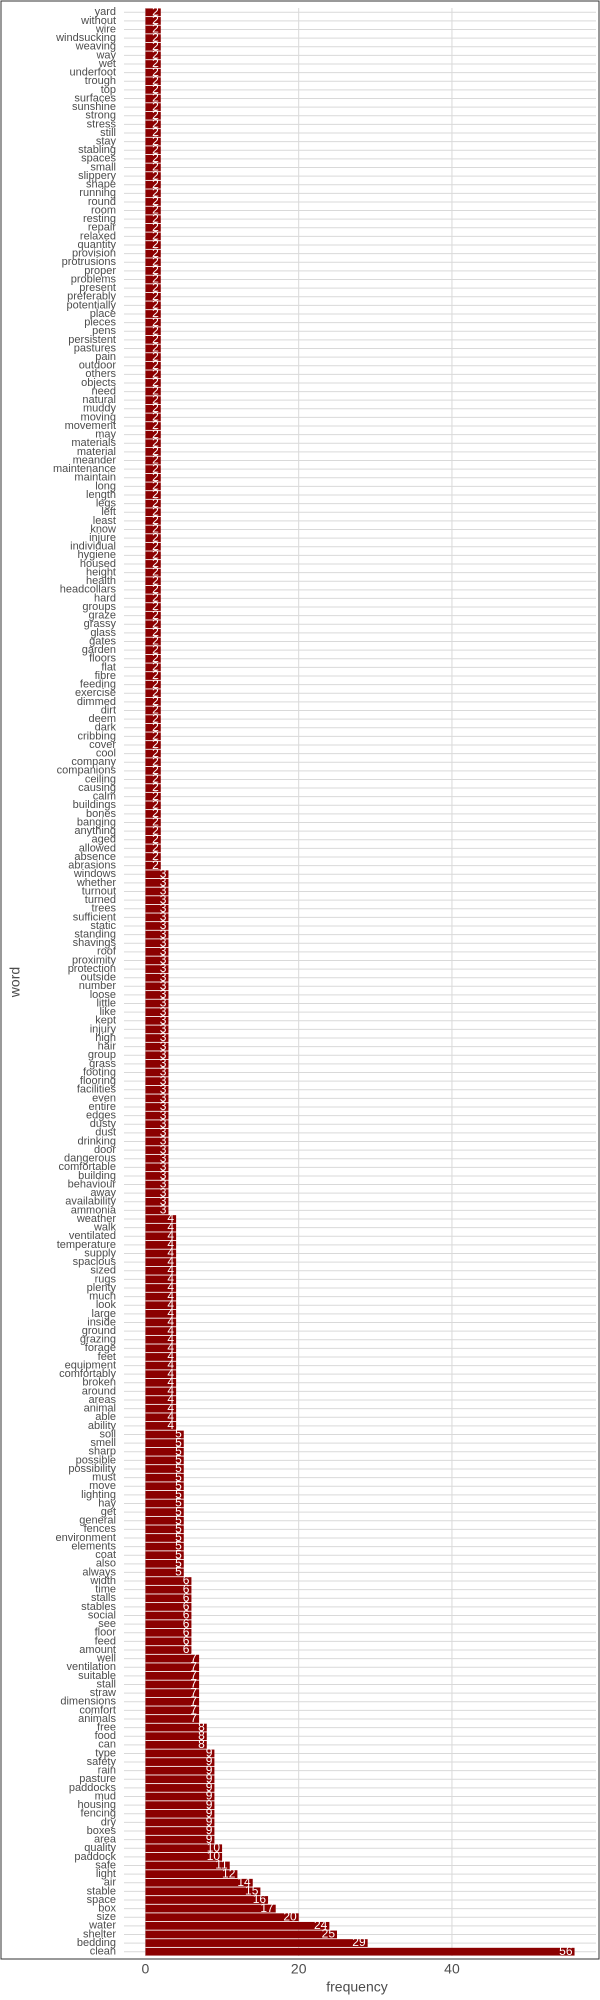 The width and height of the screenshot is (600, 2000). What do you see at coordinates (107, 1771) in the screenshot?
I see `y-tick-label: rain` at bounding box center [107, 1771].